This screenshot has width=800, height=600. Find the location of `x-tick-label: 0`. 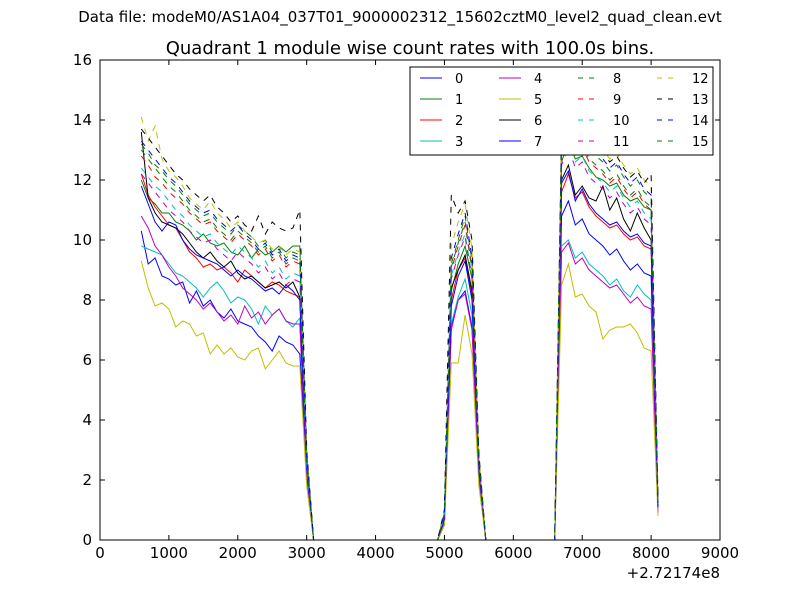

x-tick-label: 0 is located at coordinates (100, 553).